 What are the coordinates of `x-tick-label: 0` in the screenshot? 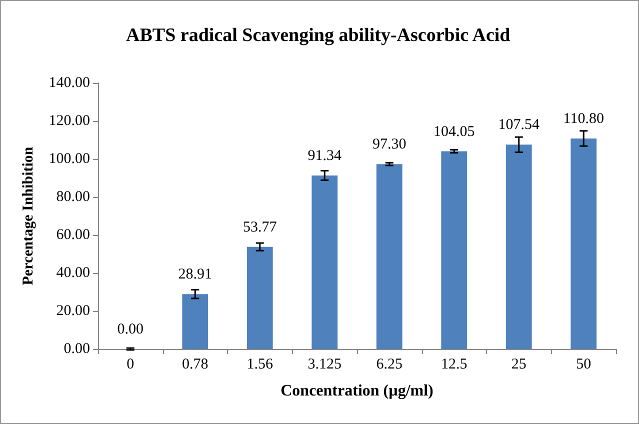 It's located at (130, 364).